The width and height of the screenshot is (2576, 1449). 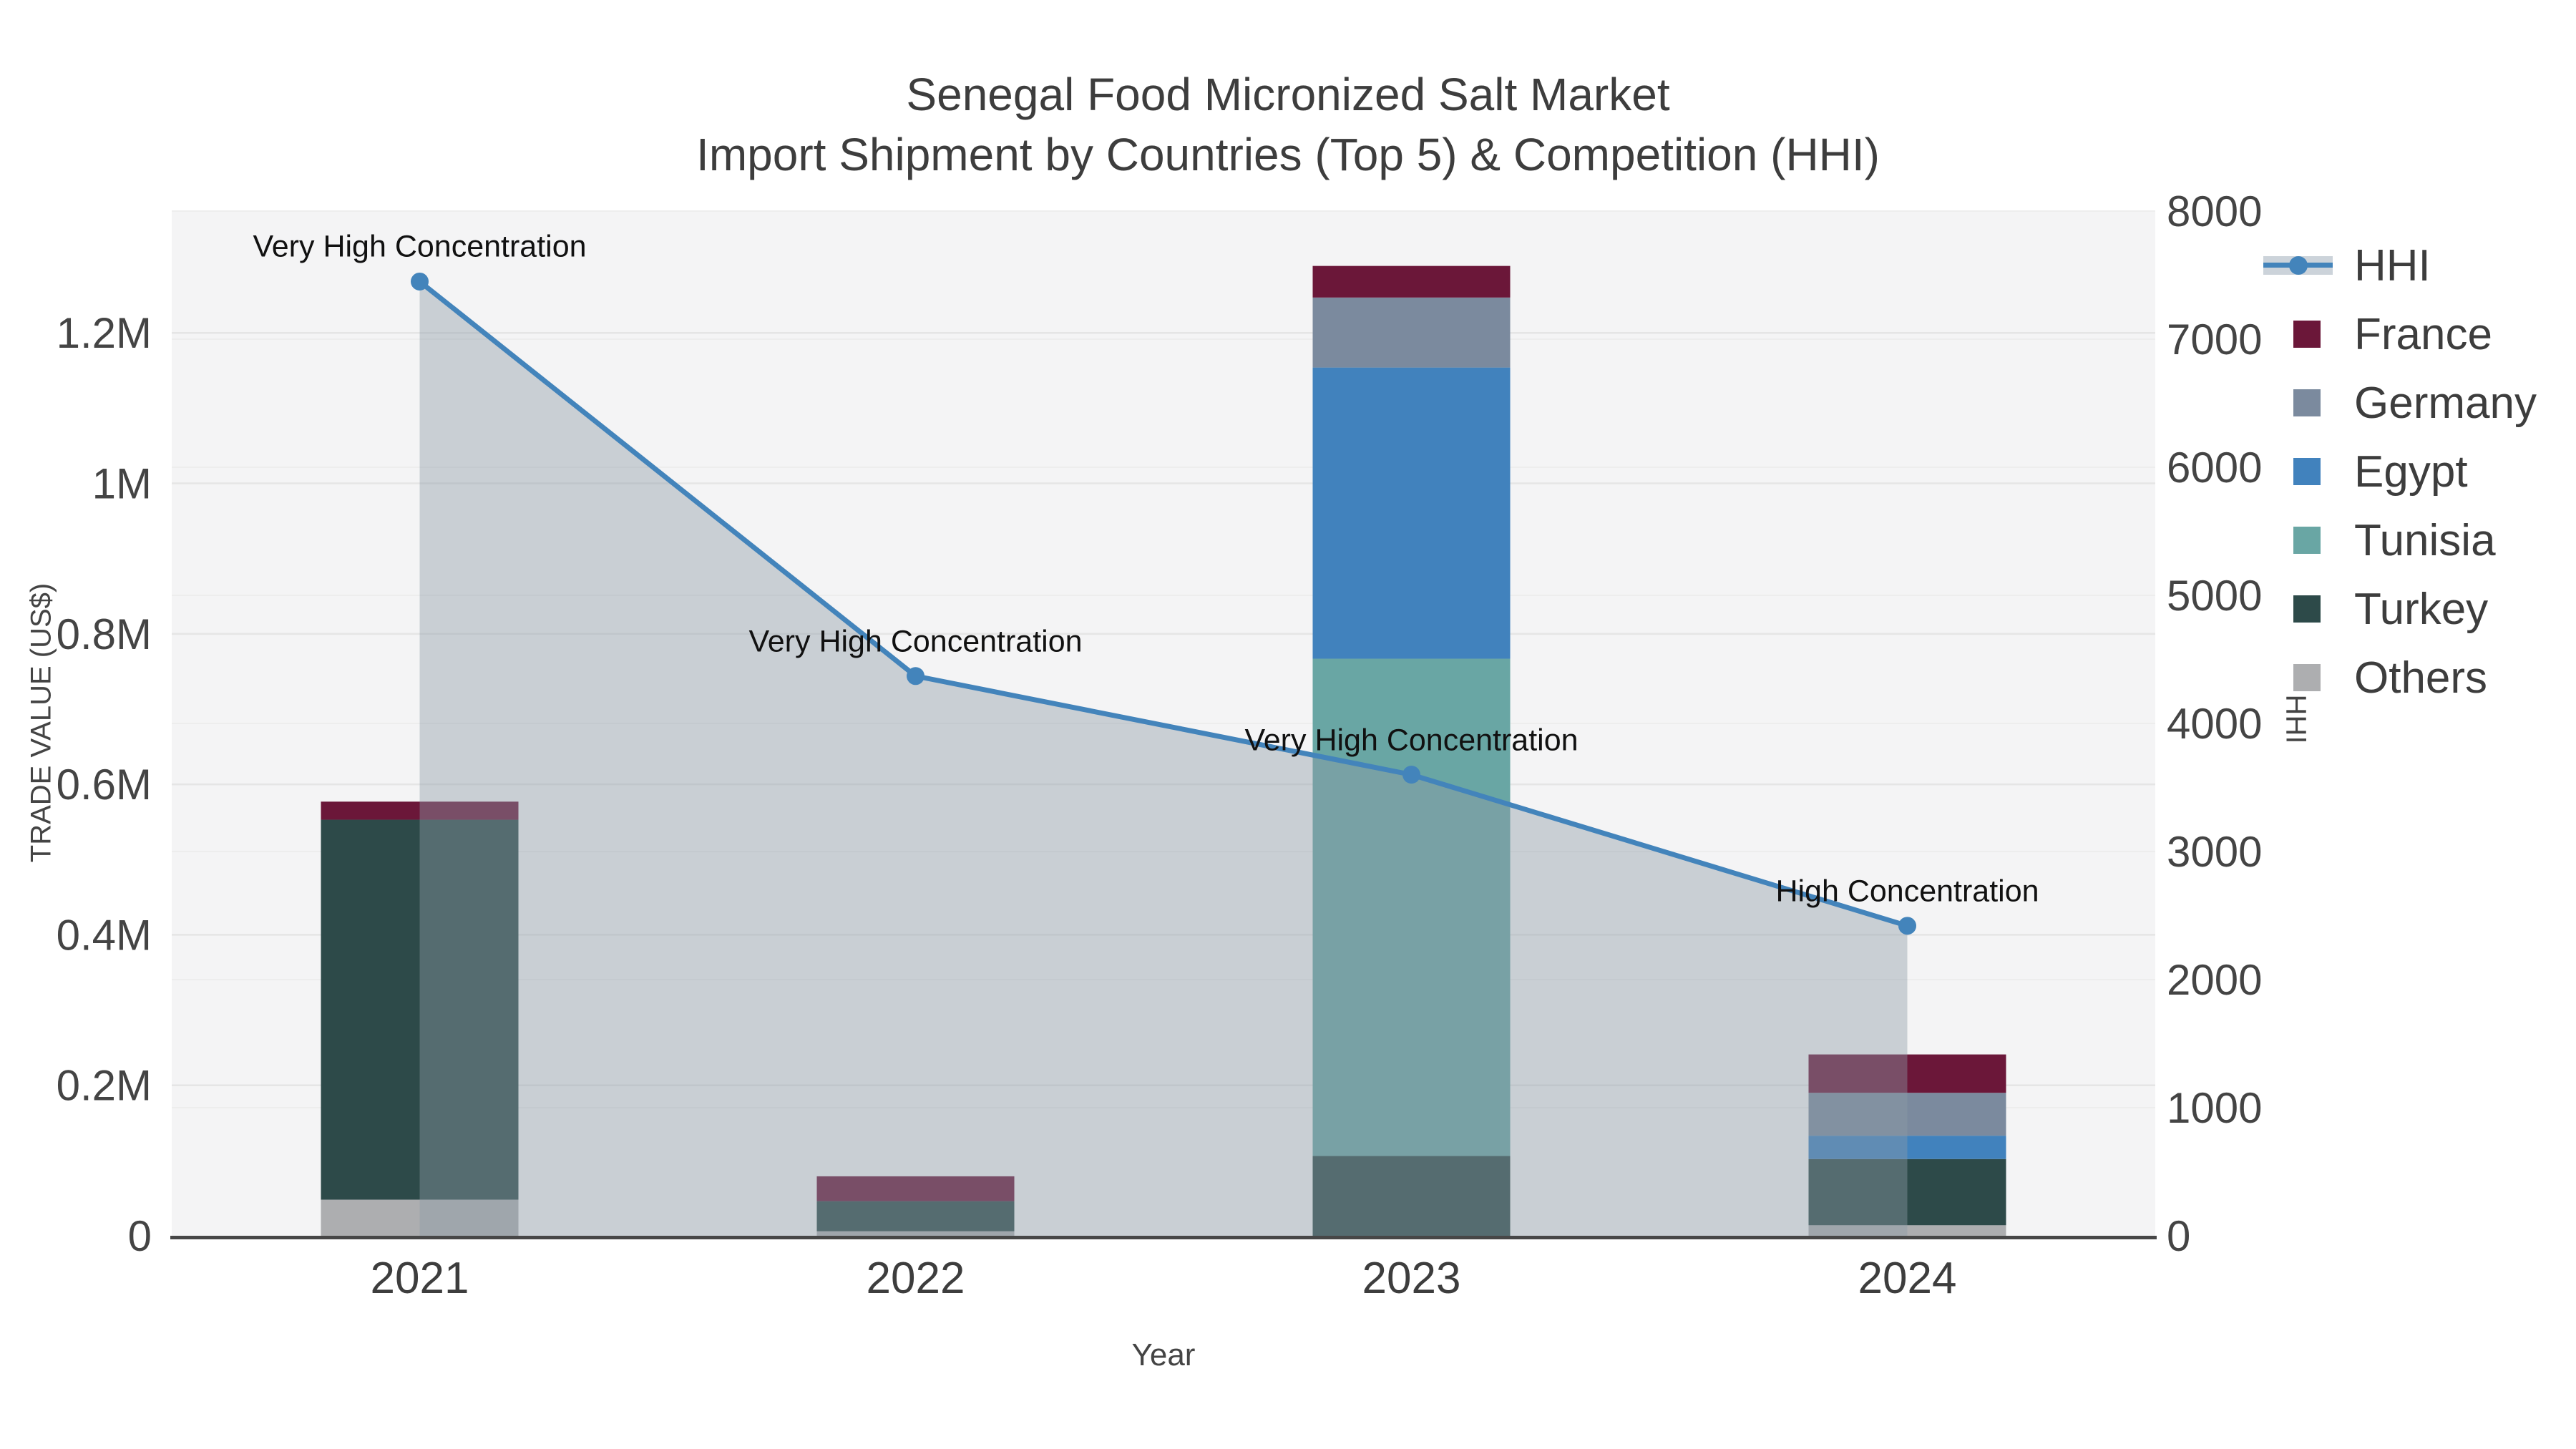 What do you see at coordinates (2307, 334) in the screenshot?
I see `france-swatch` at bounding box center [2307, 334].